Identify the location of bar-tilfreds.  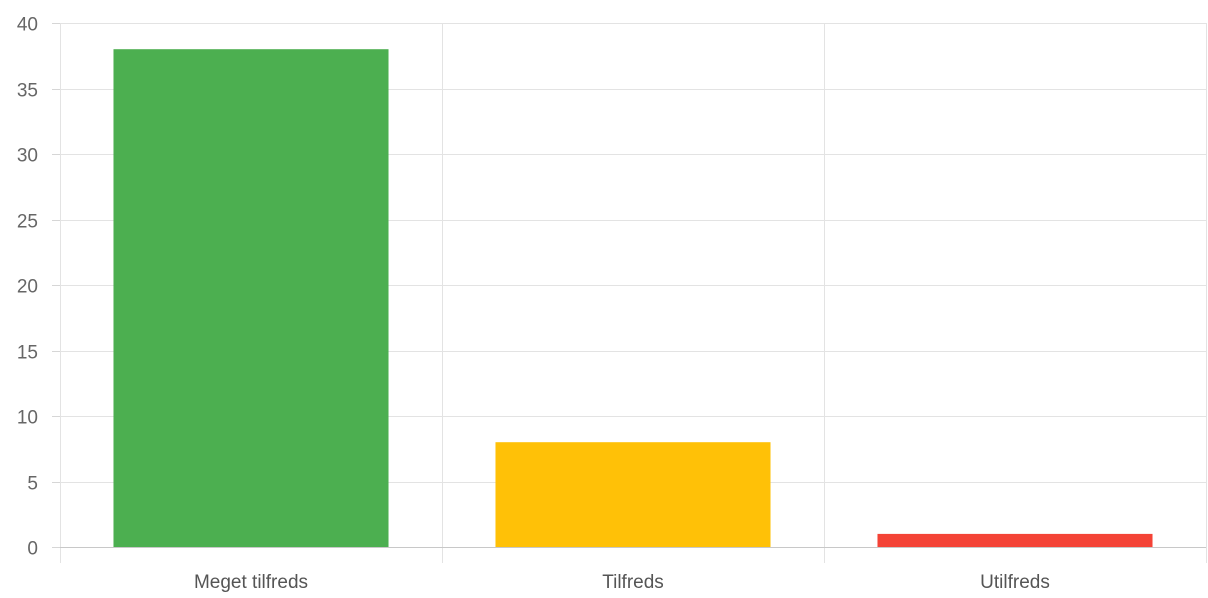
(633, 494).